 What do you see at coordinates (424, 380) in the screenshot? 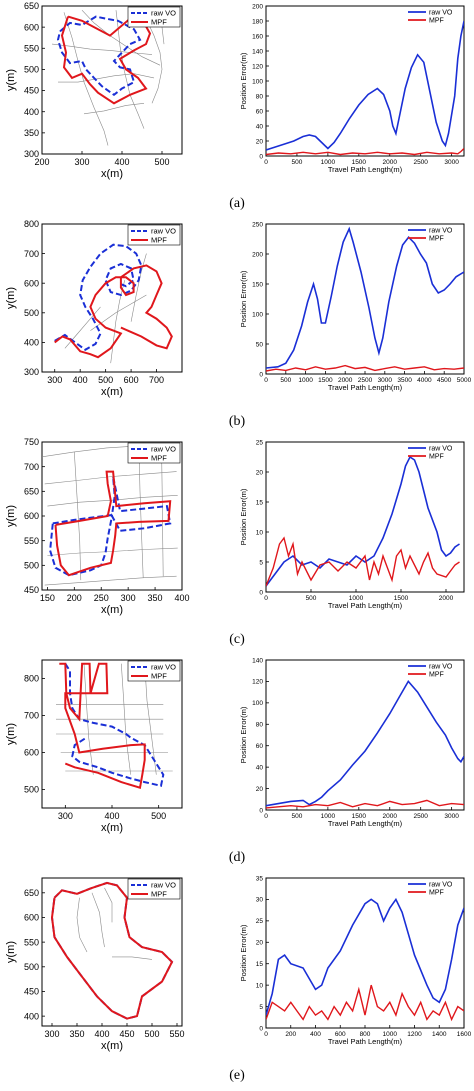
I see `x-tick-label: 4000` at bounding box center [424, 380].